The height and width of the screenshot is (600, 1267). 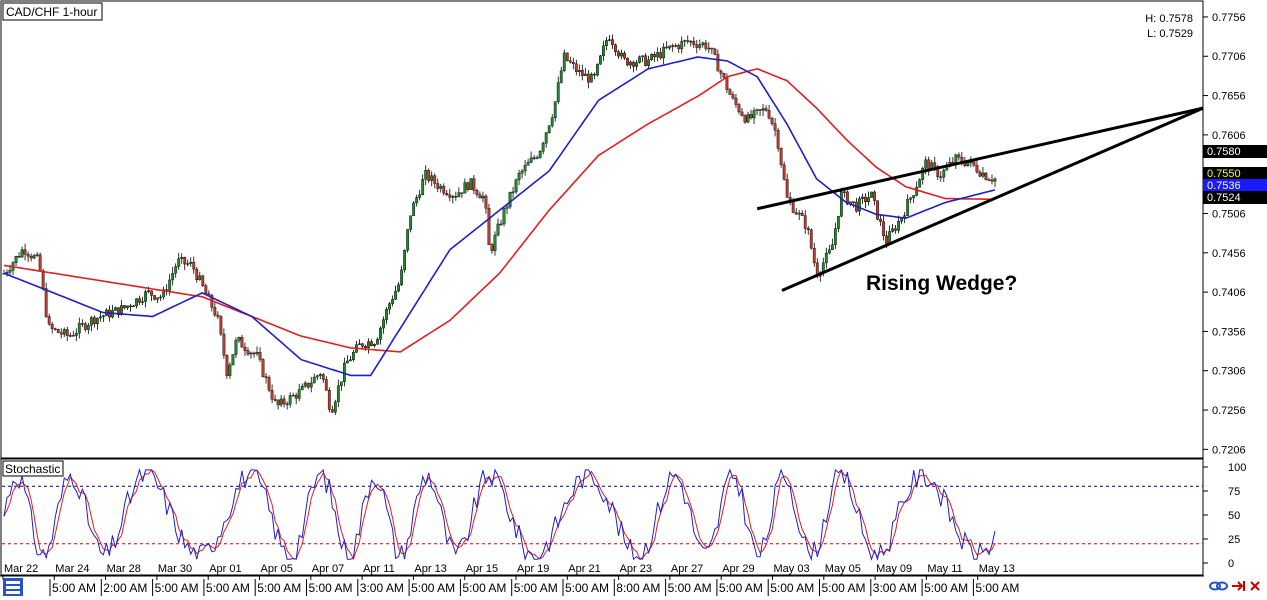 I want to click on indicator-label: Stochastic, so click(x=32, y=469).